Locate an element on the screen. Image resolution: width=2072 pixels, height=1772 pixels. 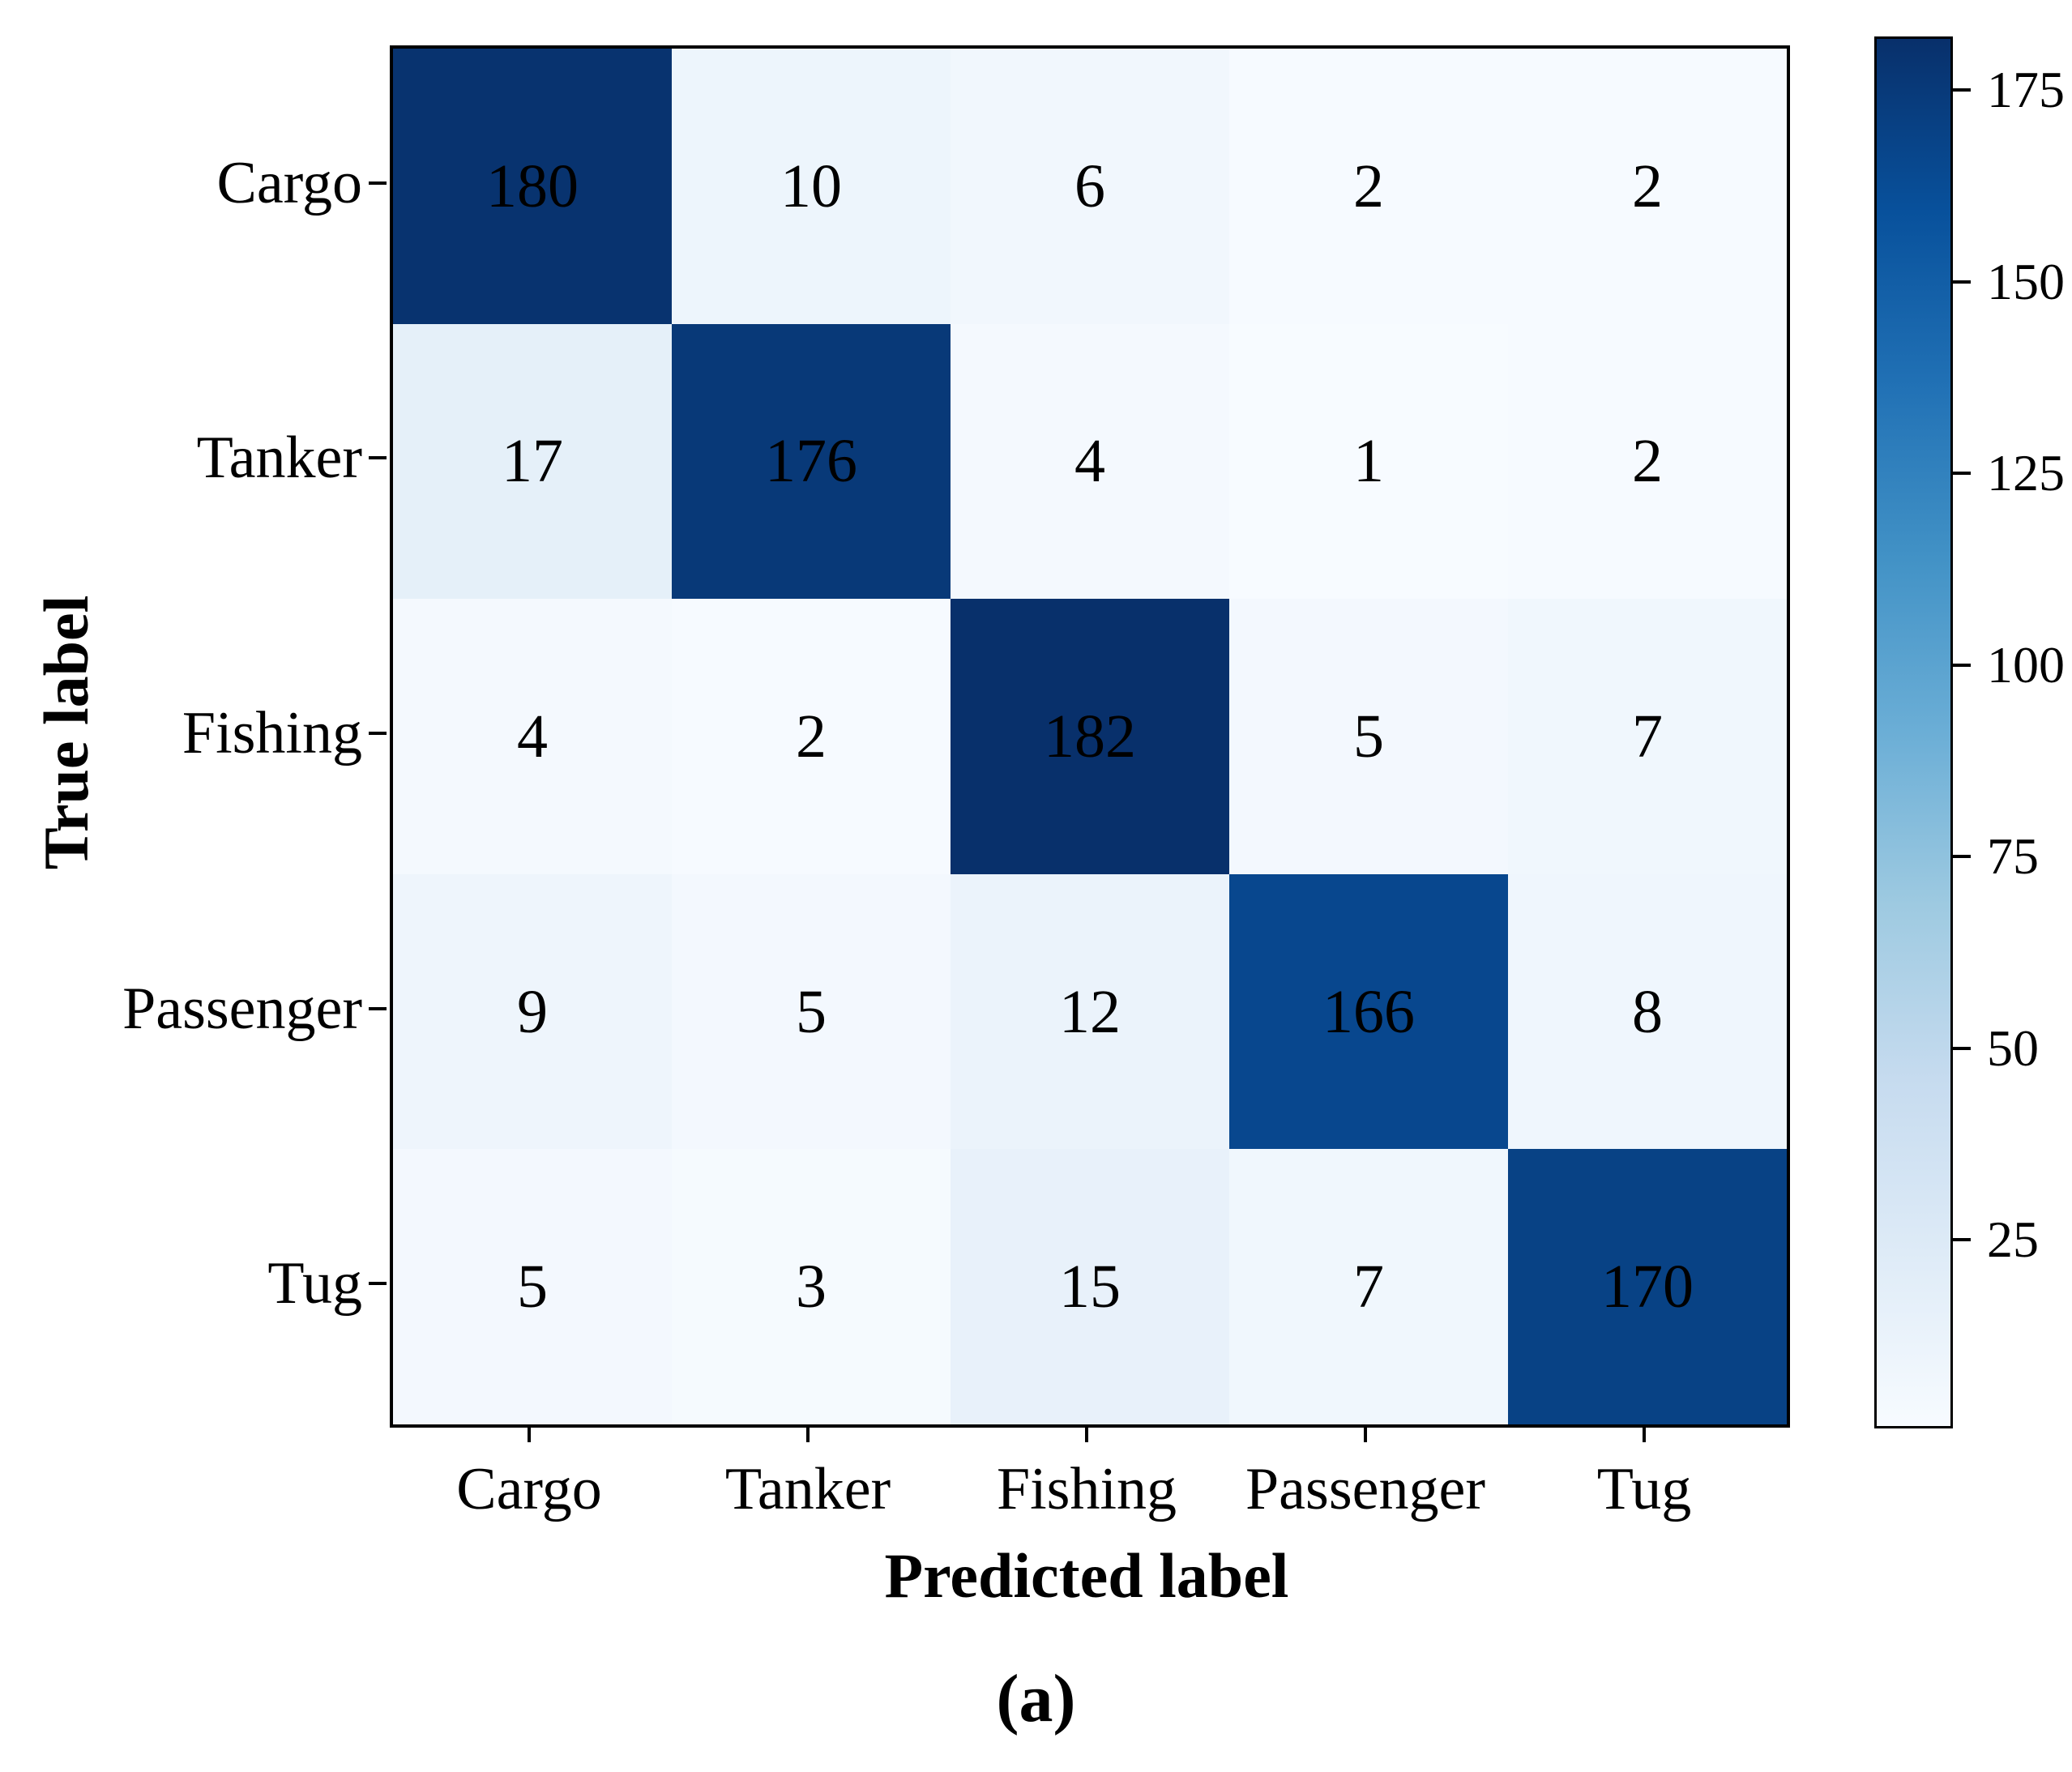
cell-tug-tug: 170 is located at coordinates (1647, 1286).